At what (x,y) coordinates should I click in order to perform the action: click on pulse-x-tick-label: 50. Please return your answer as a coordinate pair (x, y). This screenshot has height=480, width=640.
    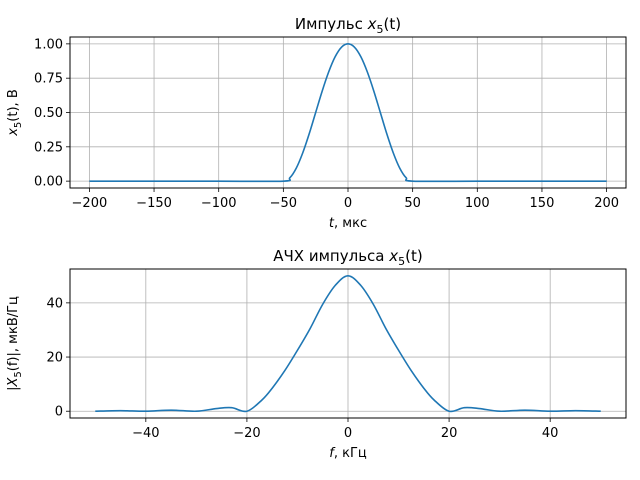
    Looking at the image, I should click on (412, 203).